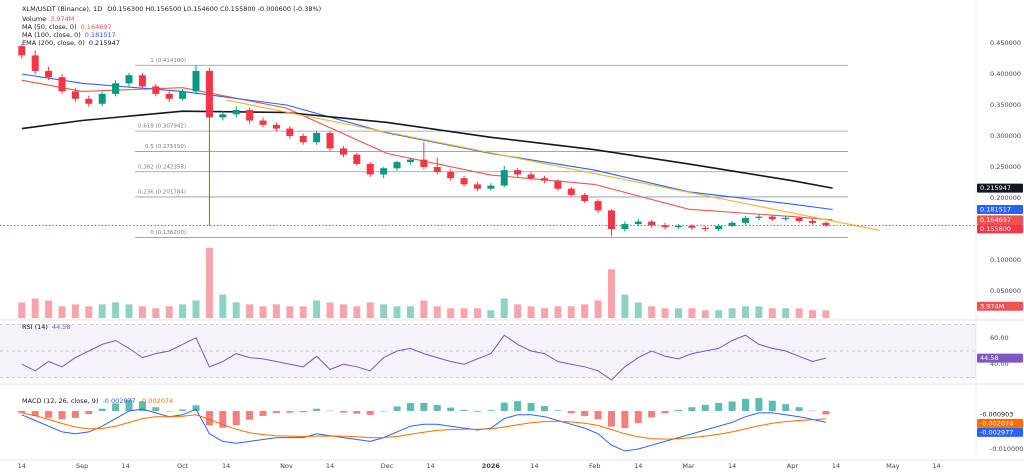  Describe the element at coordinates (286, 466) in the screenshot. I see `x-tick-label: Nov` at that location.